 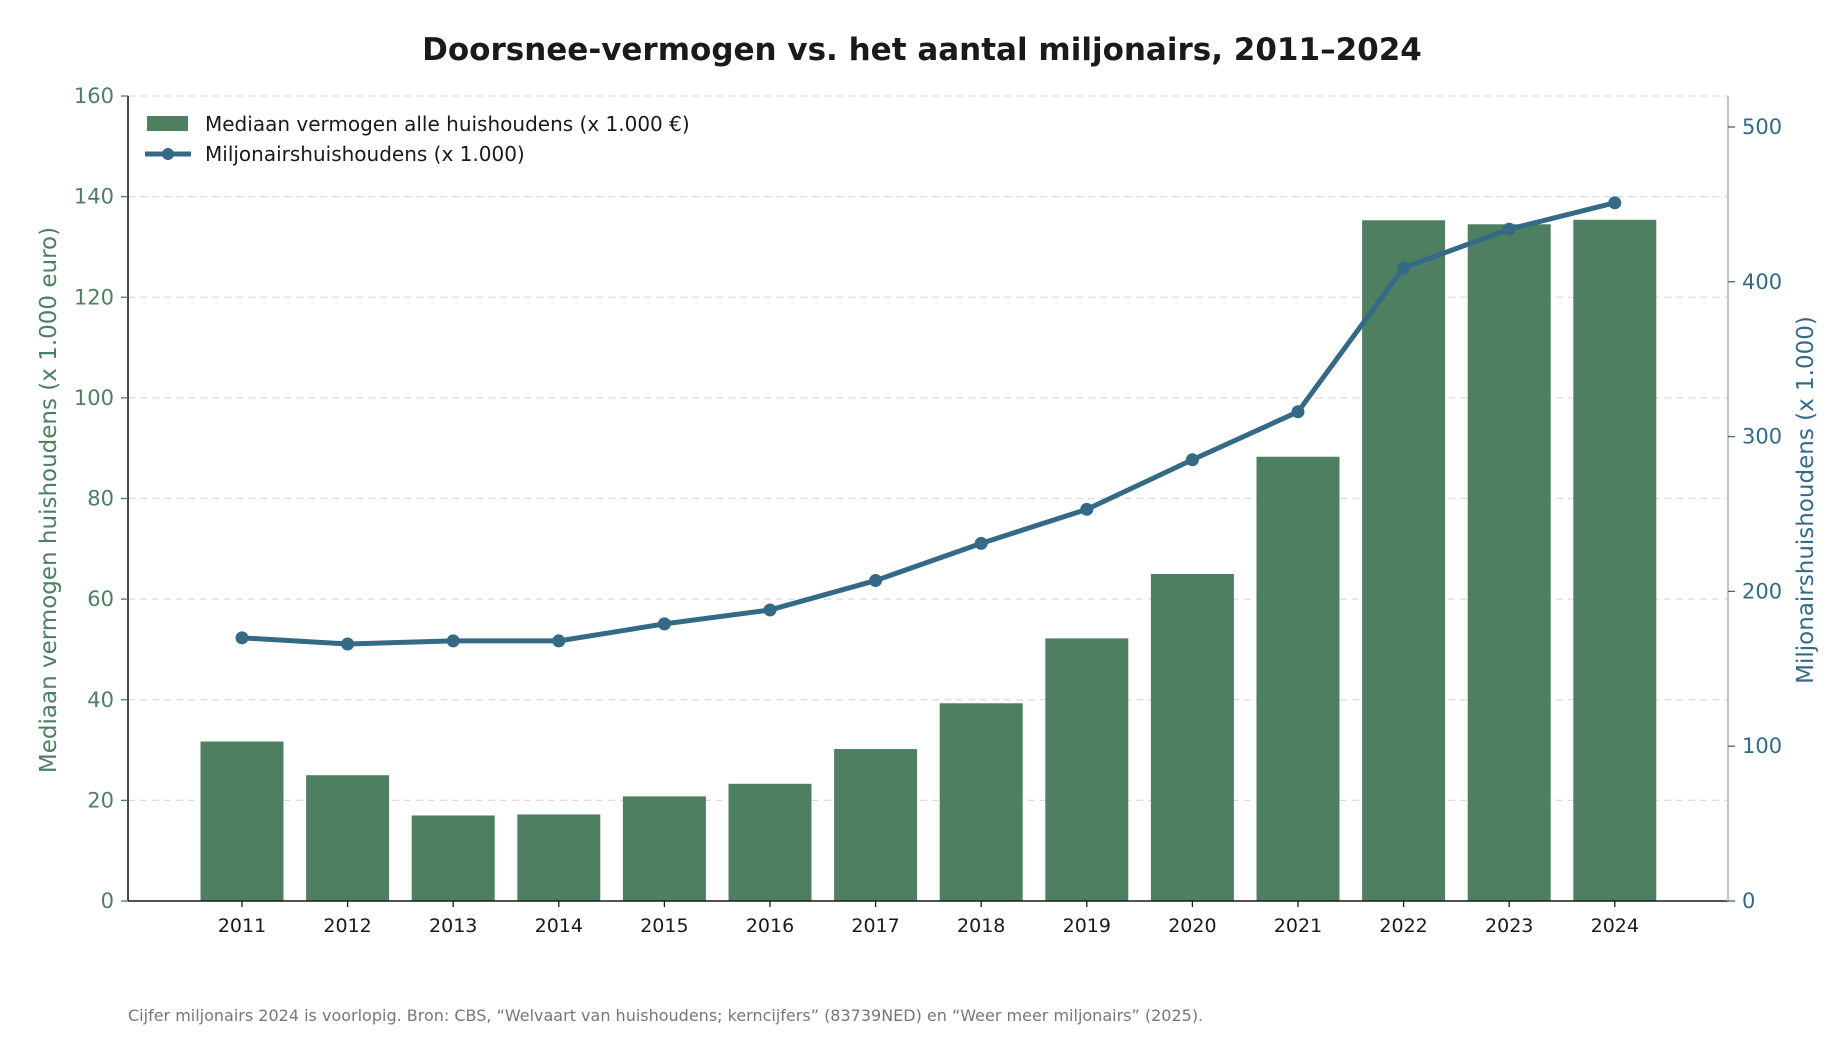 I want to click on line-point-2024, so click(x=1615, y=203).